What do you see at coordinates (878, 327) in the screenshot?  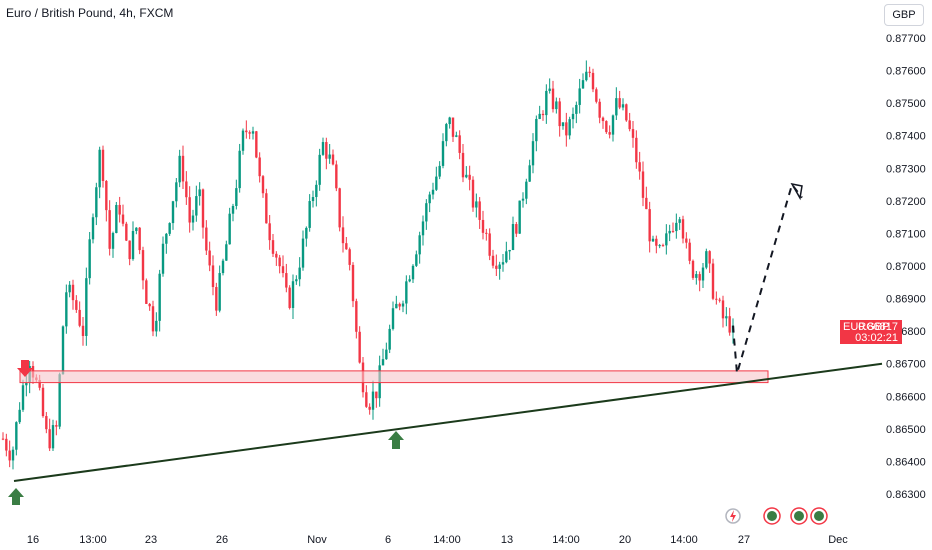 I see `last-price-value: 0.86817` at bounding box center [878, 327].